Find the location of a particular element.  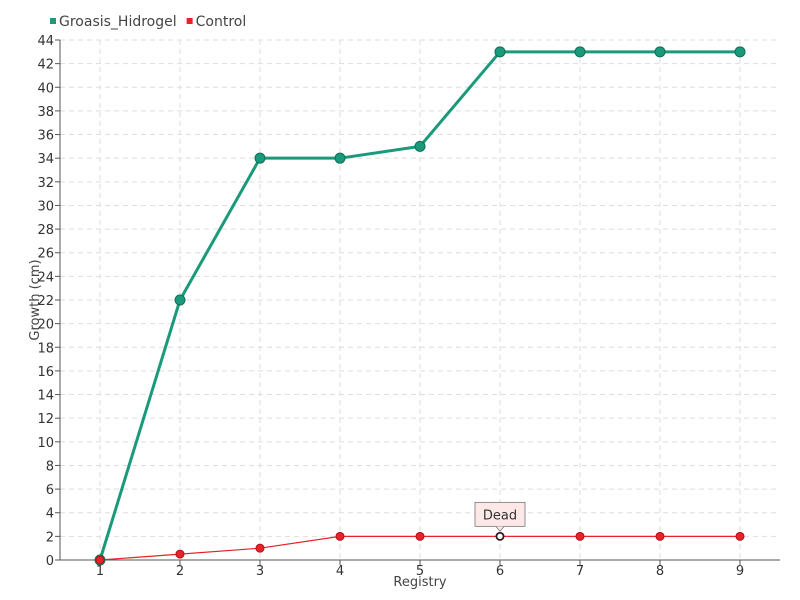

y-tick-label: 6 is located at coordinates (50, 490).